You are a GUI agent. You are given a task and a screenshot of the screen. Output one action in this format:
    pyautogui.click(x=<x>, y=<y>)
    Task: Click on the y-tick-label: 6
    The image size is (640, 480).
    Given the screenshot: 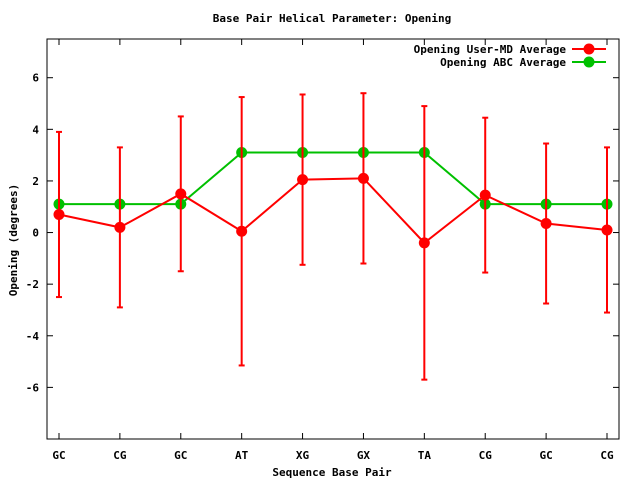 What is the action you would take?
    pyautogui.click(x=35, y=78)
    